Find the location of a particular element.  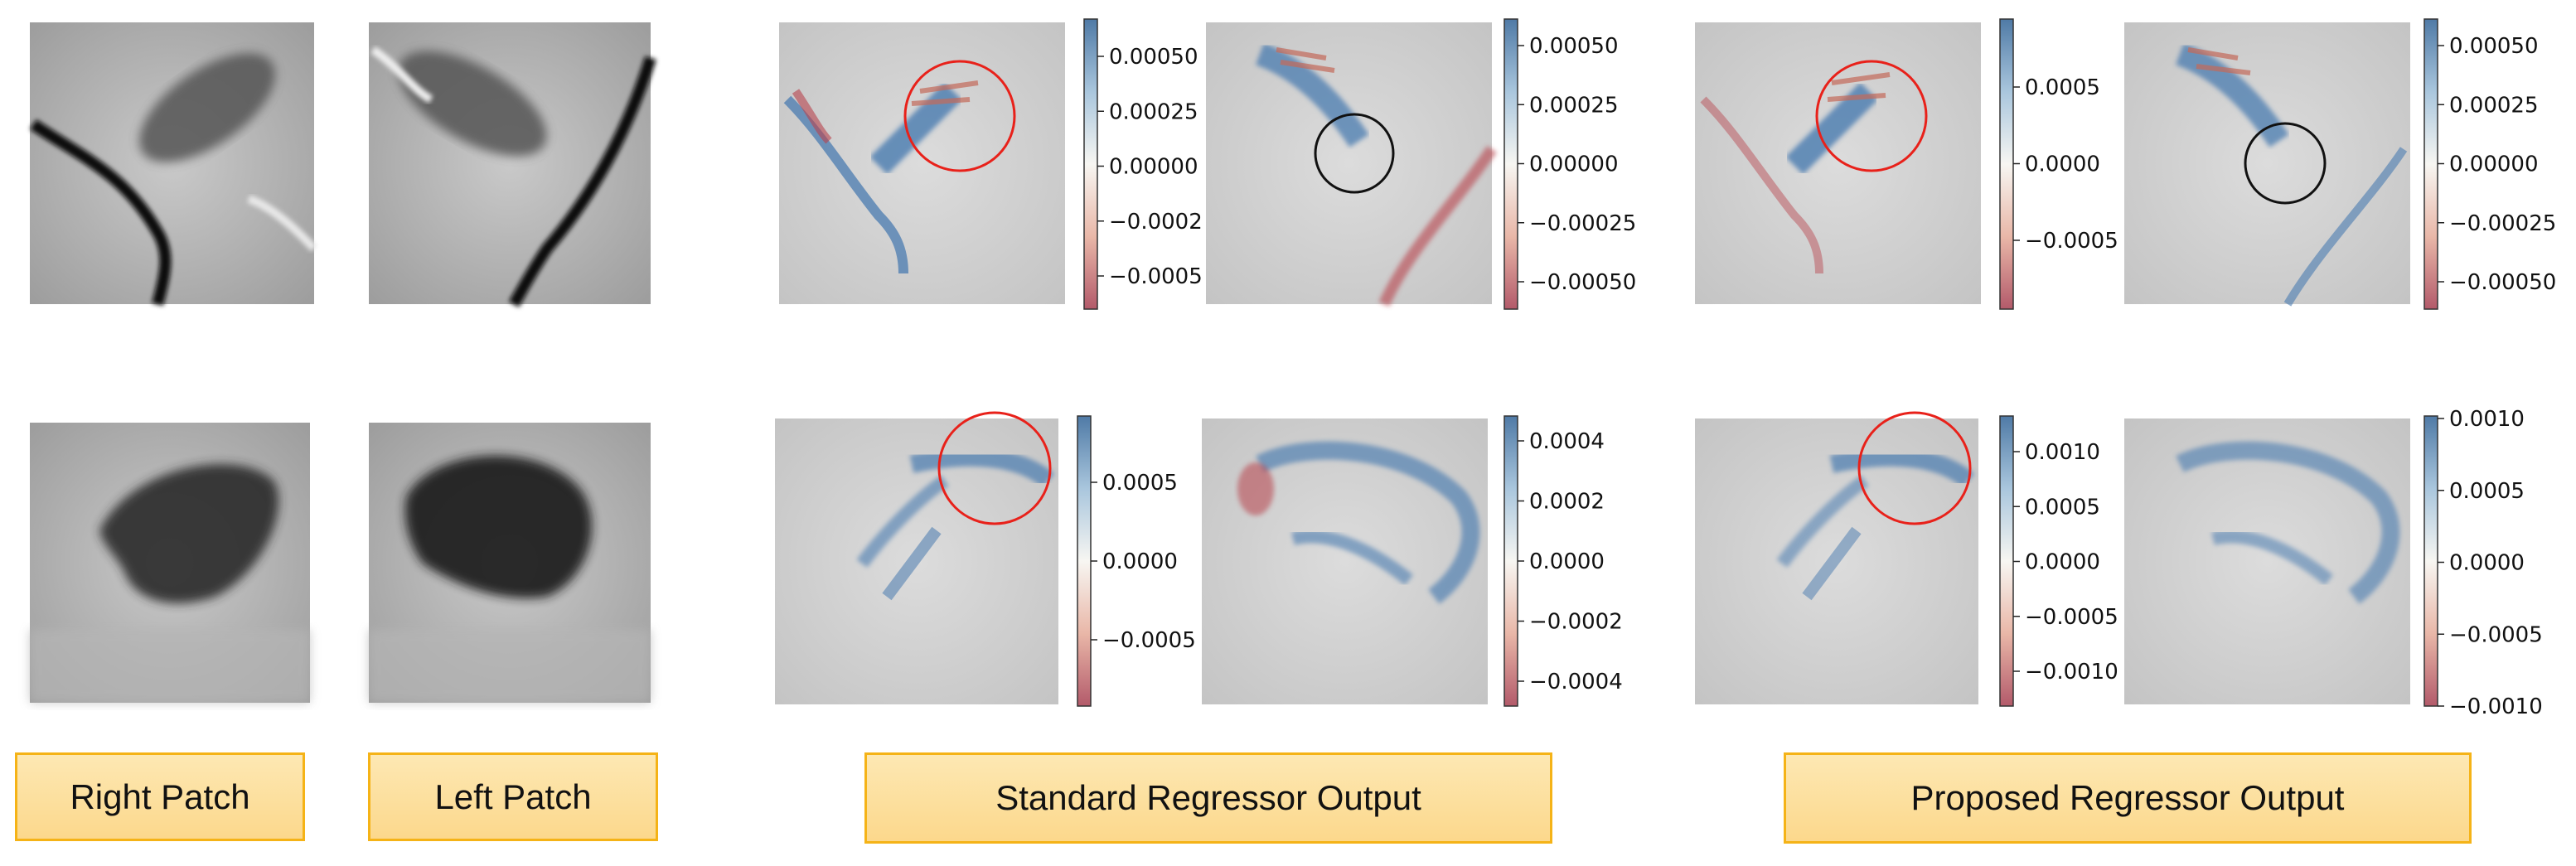

standard-colorbar-top-1: 0.00050 0.00025 0.00000 −0.0002 −0.0005 is located at coordinates (1143, 164).